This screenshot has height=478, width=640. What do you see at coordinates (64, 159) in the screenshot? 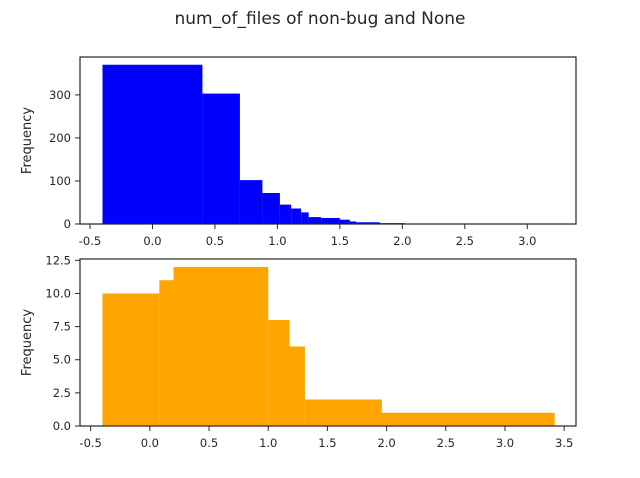
I see `y-axis-top: 0 100 200 300` at bounding box center [64, 159].